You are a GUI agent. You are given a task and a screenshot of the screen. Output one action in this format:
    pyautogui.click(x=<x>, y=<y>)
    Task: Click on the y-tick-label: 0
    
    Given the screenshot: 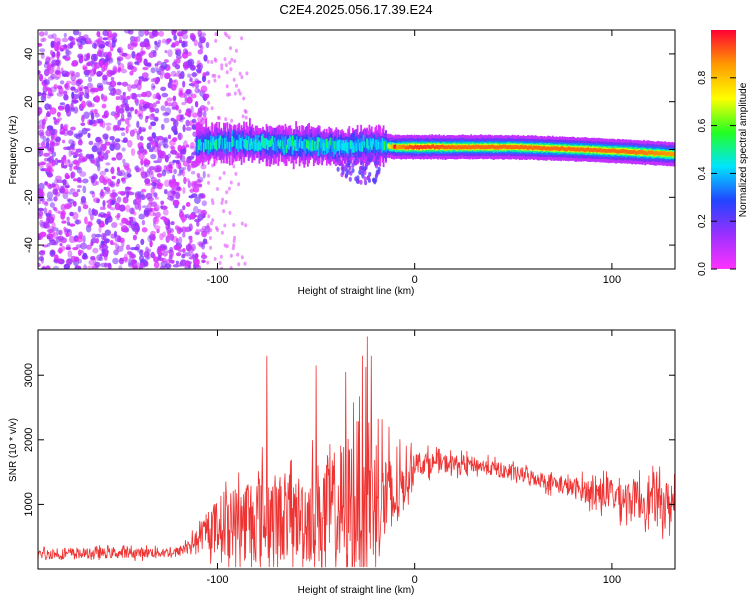 What is the action you would take?
    pyautogui.click(x=29, y=149)
    